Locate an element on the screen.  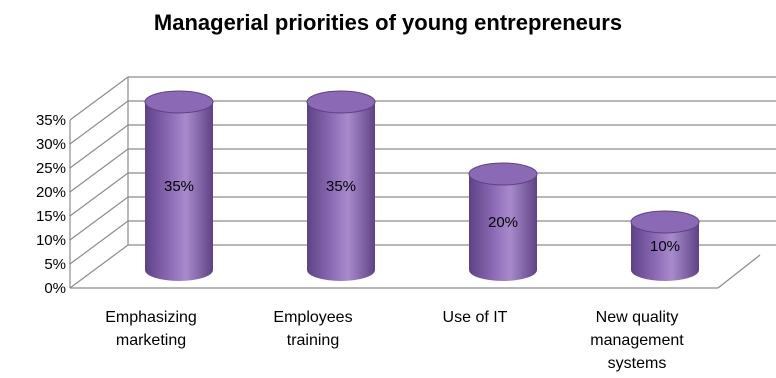
x-tick-label: Emphasizing is located at coordinates (151, 317).